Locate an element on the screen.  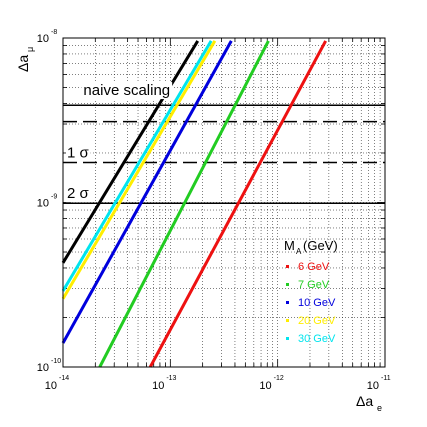
legend-label: 7 GeV is located at coordinates (314, 285).